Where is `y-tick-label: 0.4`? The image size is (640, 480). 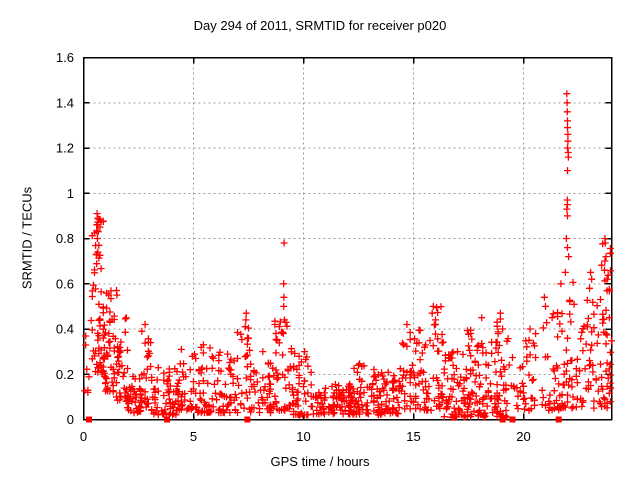
y-tick-label: 0.4 is located at coordinates (65, 329).